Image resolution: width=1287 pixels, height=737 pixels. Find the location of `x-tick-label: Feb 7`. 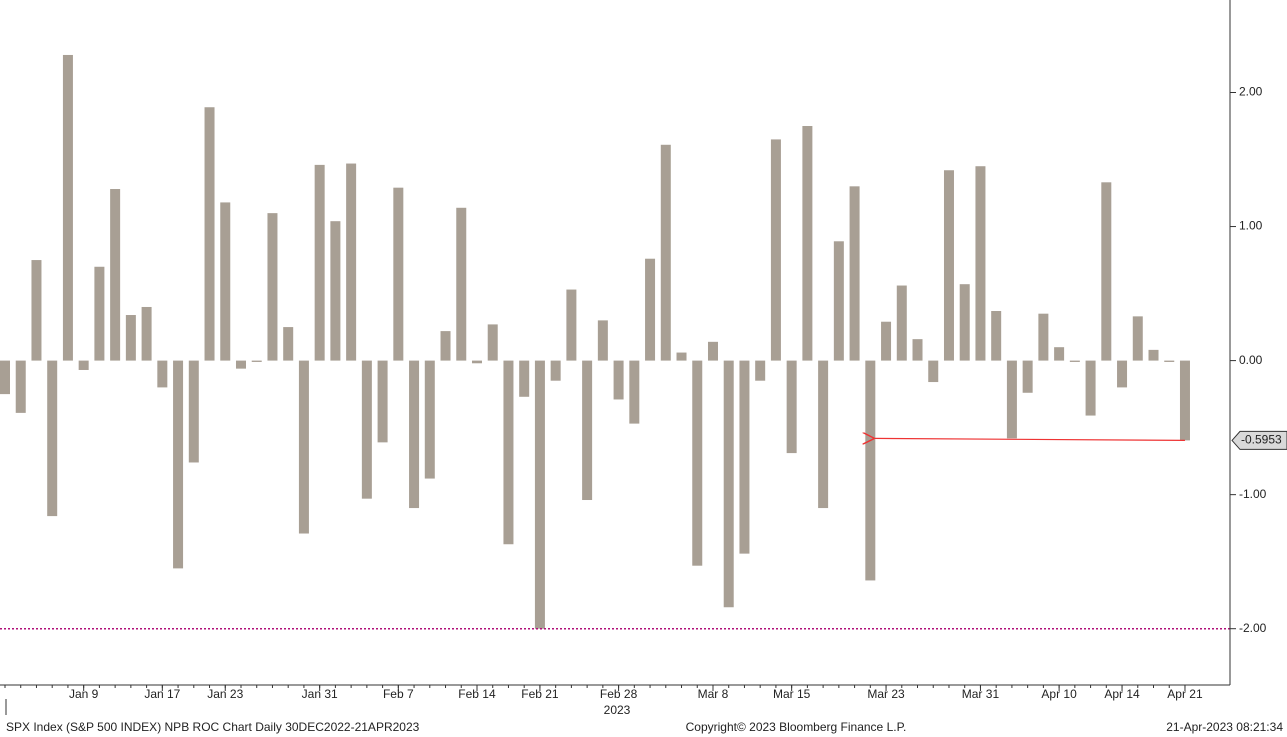

x-tick-label: Feb 7 is located at coordinates (398, 694).